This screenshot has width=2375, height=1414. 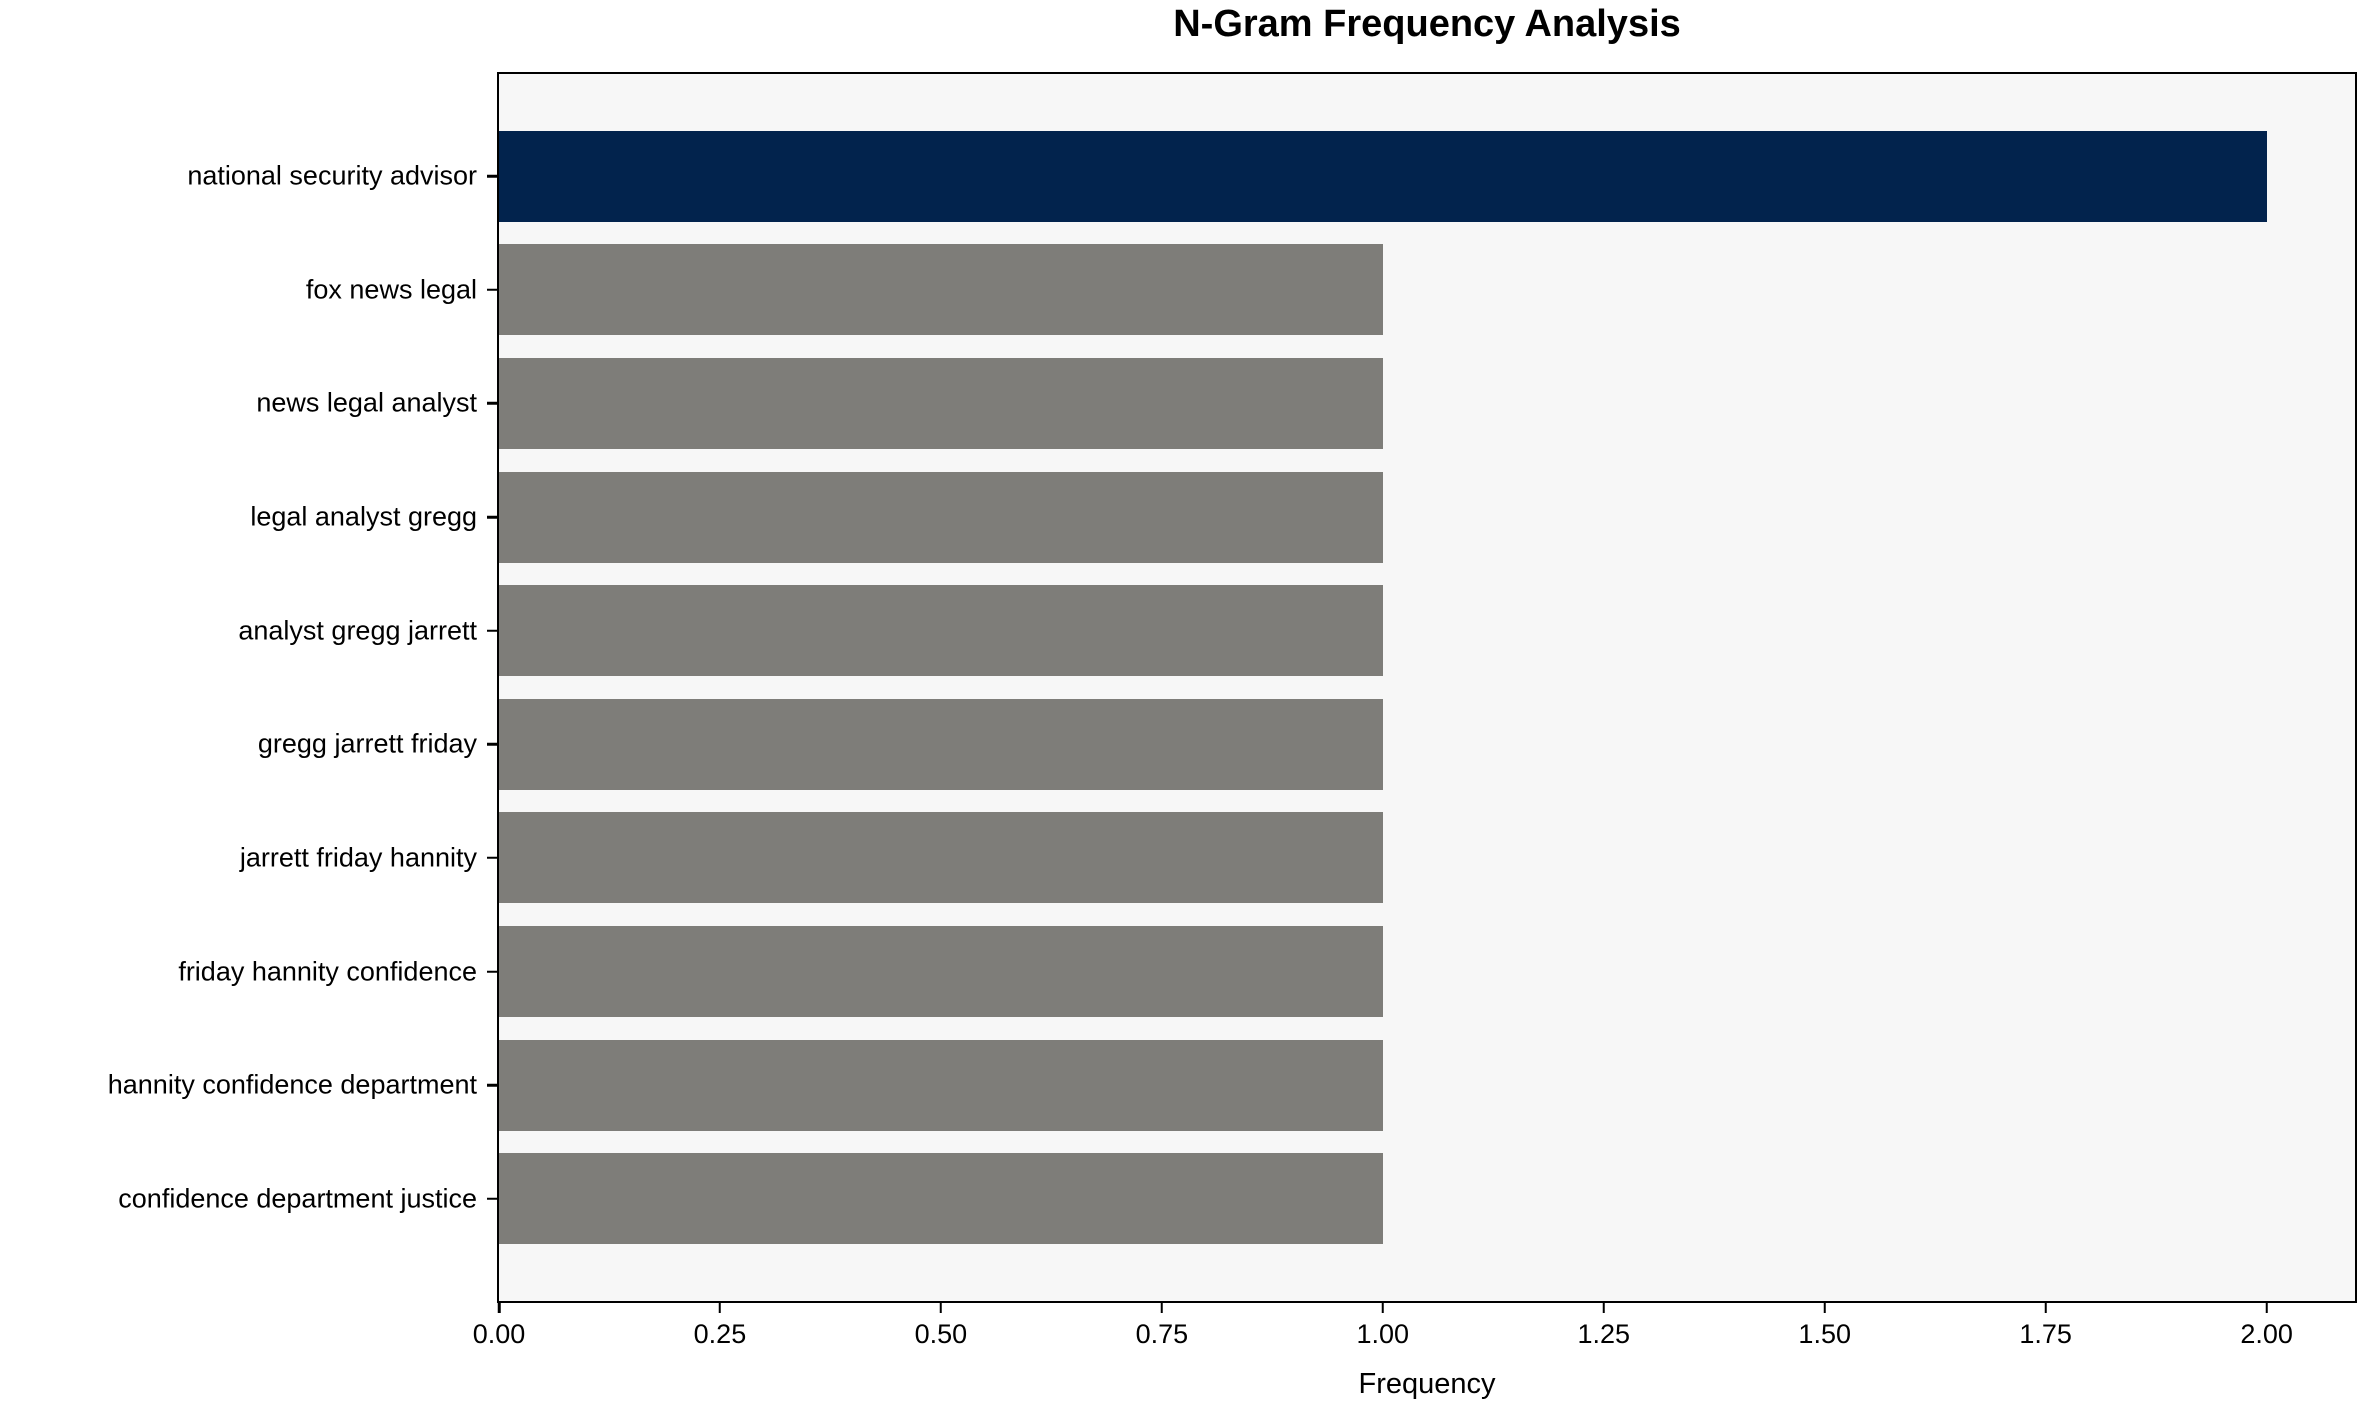 What do you see at coordinates (941, 971) in the screenshot?
I see `bar-friday-hannity-confidence` at bounding box center [941, 971].